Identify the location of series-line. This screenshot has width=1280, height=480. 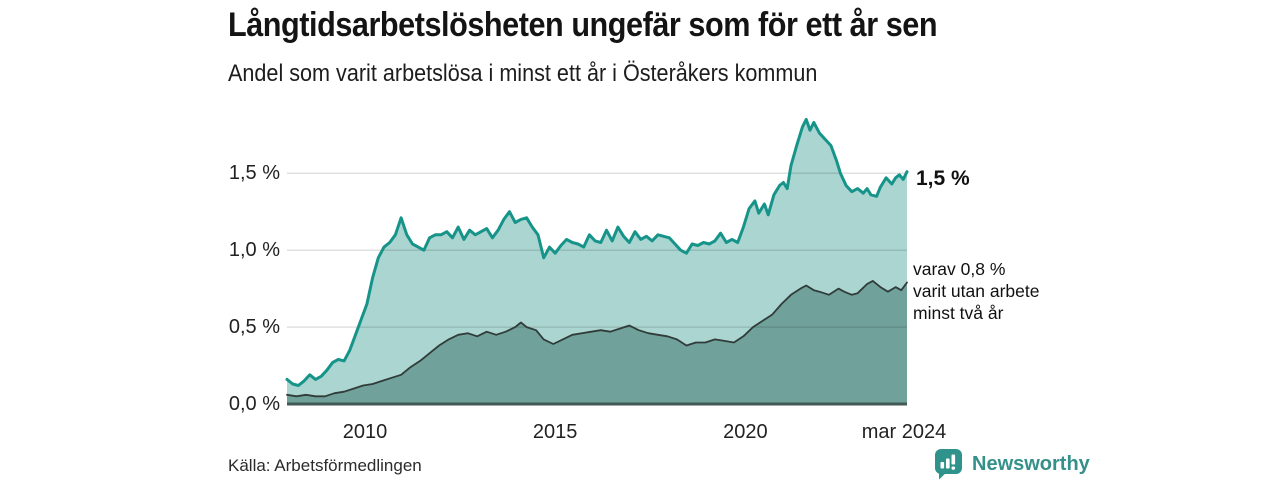
(597, 339).